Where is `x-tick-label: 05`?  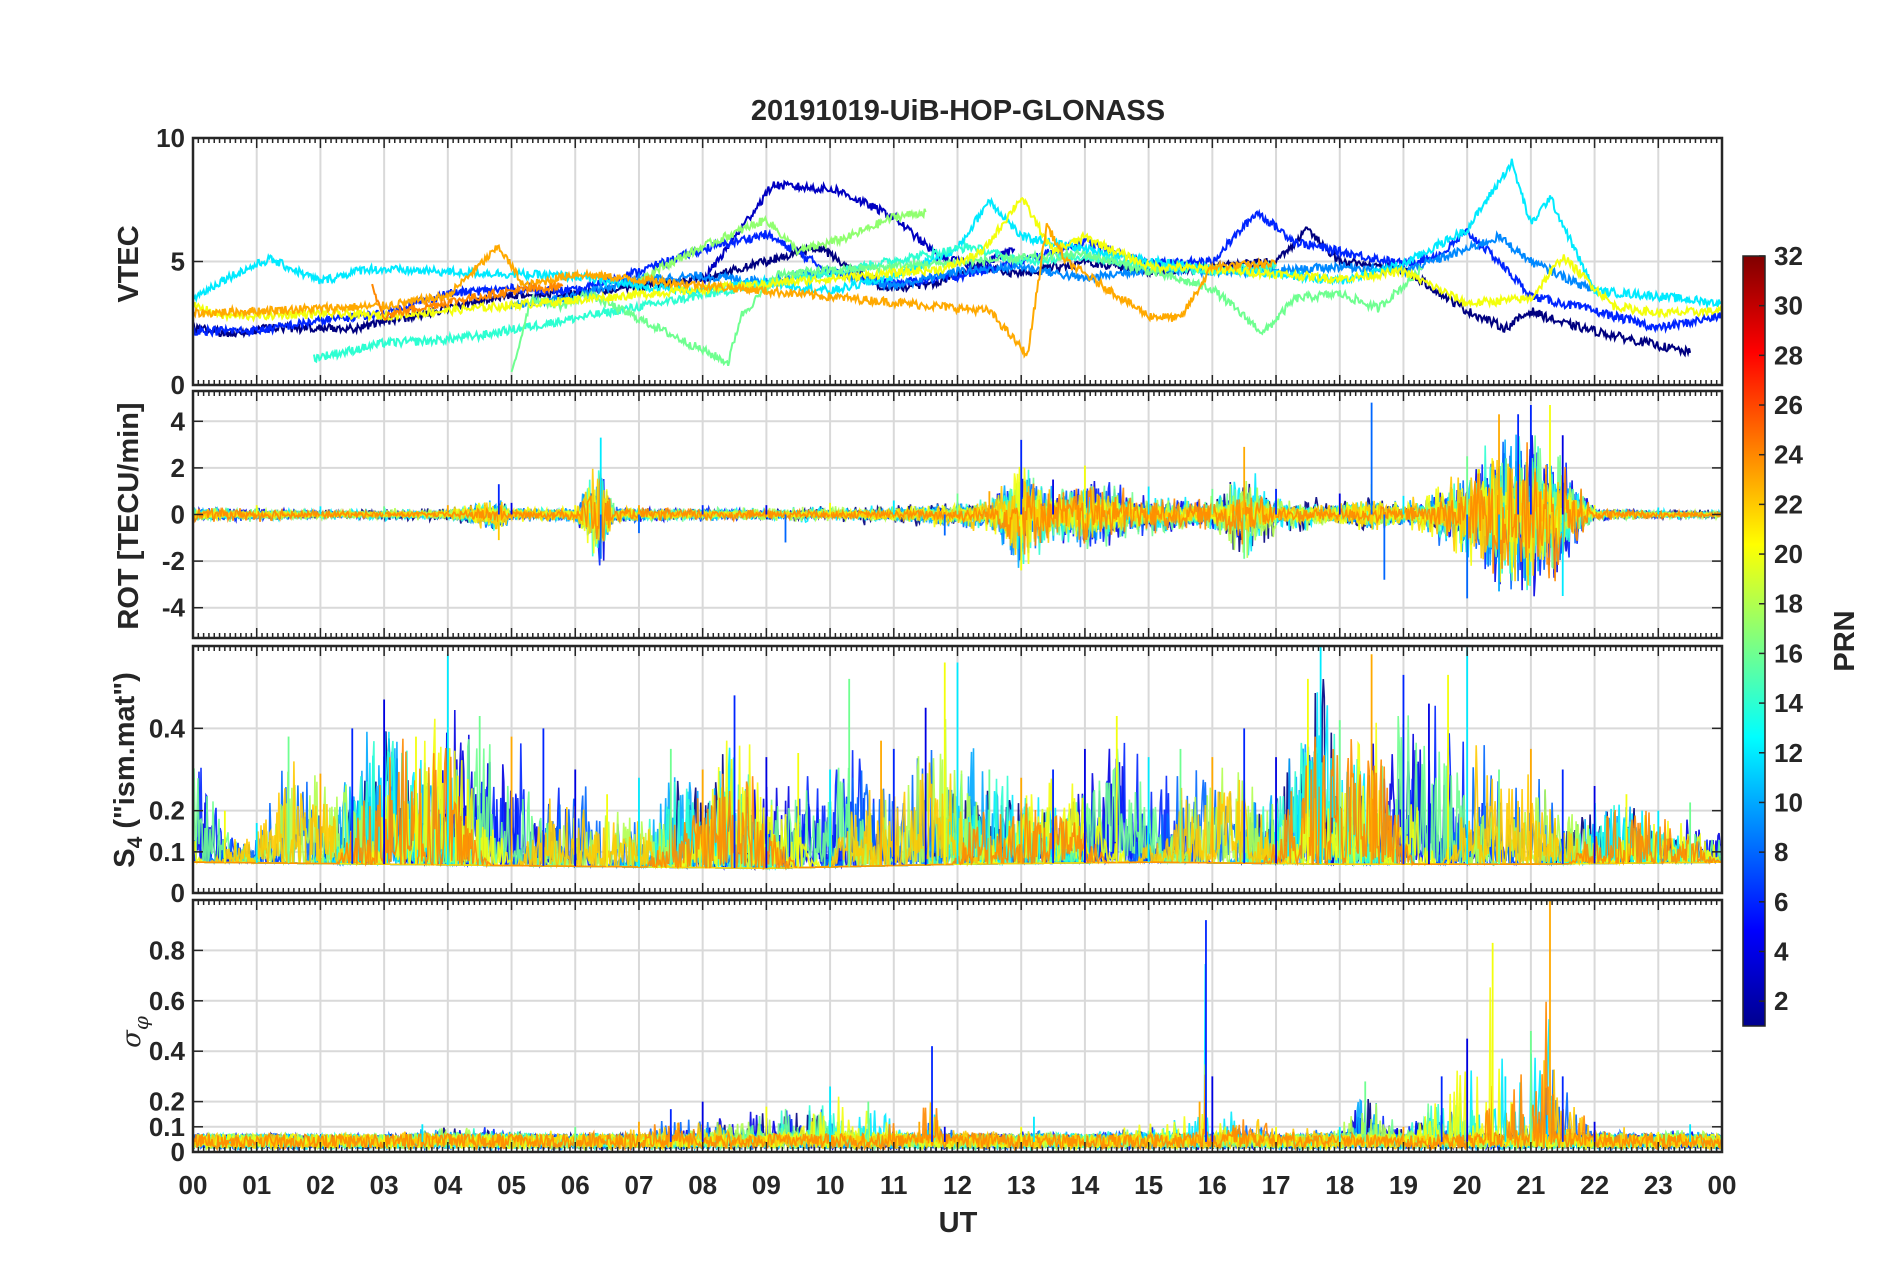 x-tick-label: 05 is located at coordinates (511, 1185).